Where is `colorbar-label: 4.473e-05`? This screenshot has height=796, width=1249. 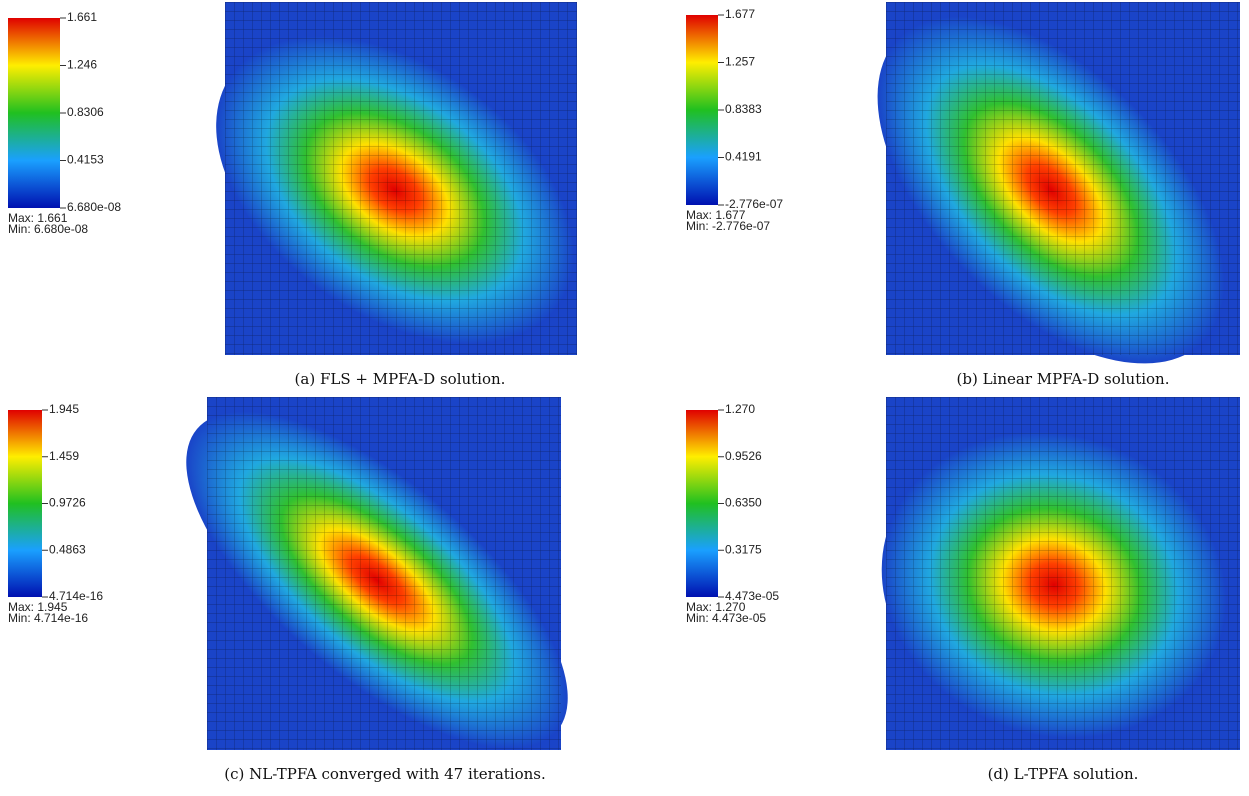
colorbar-label: 4.473e-05 is located at coordinates (752, 596).